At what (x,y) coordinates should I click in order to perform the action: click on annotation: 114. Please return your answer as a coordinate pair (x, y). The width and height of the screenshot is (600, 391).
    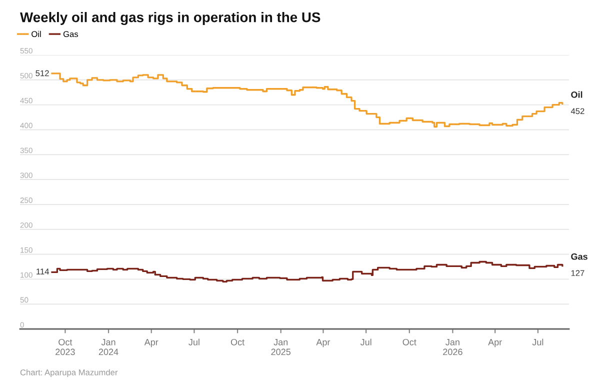
    Looking at the image, I should click on (42, 271).